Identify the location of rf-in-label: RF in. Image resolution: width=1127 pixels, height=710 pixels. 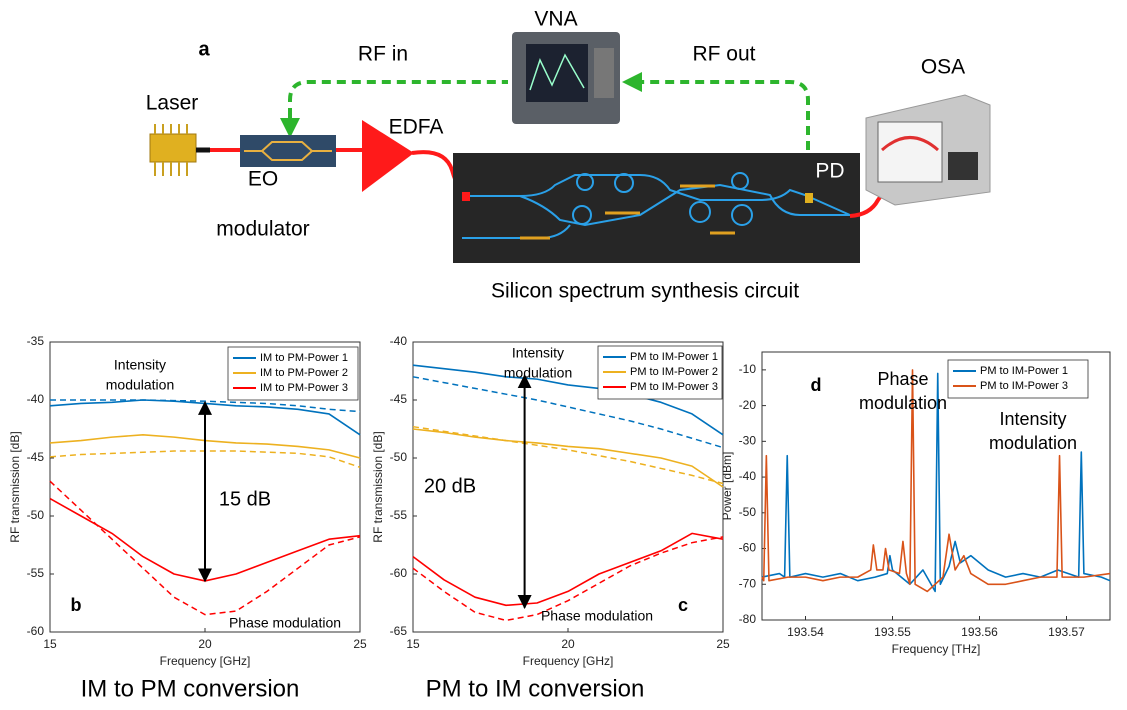
(383, 54).